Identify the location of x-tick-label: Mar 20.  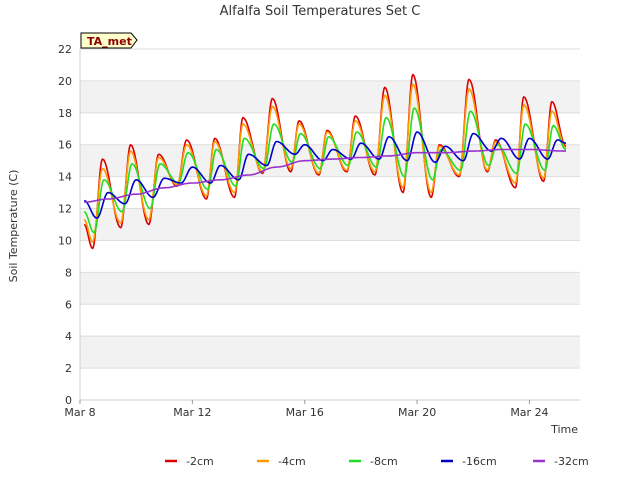
(417, 412).